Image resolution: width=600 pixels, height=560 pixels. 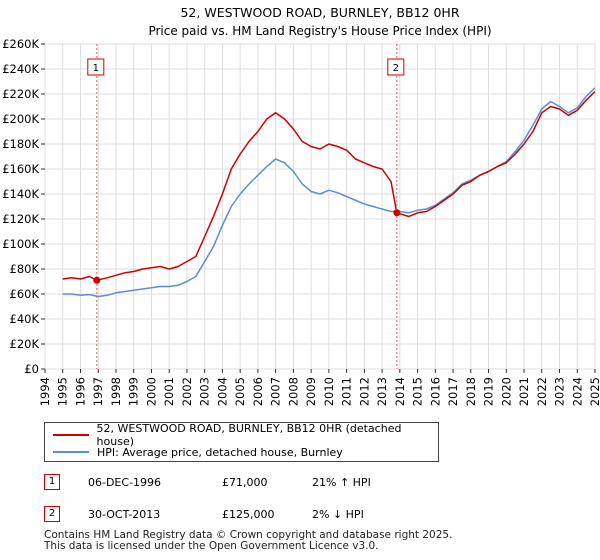 What do you see at coordinates (97, 280) in the screenshot?
I see `sale-1-point` at bounding box center [97, 280].